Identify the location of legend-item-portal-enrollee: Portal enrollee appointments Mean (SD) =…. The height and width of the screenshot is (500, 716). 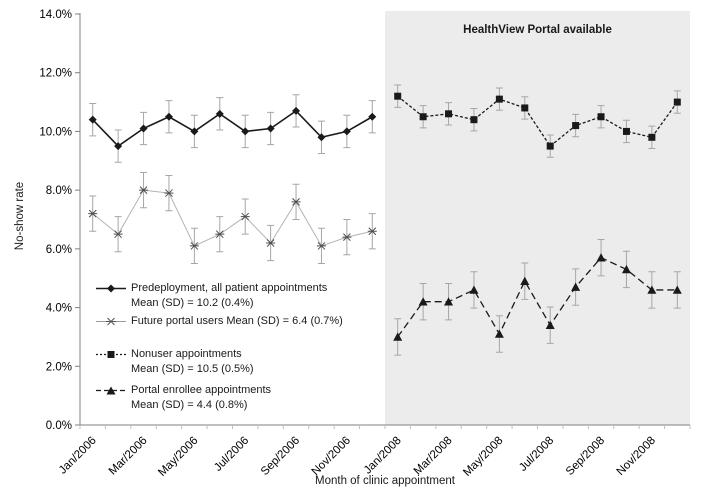
(219, 398).